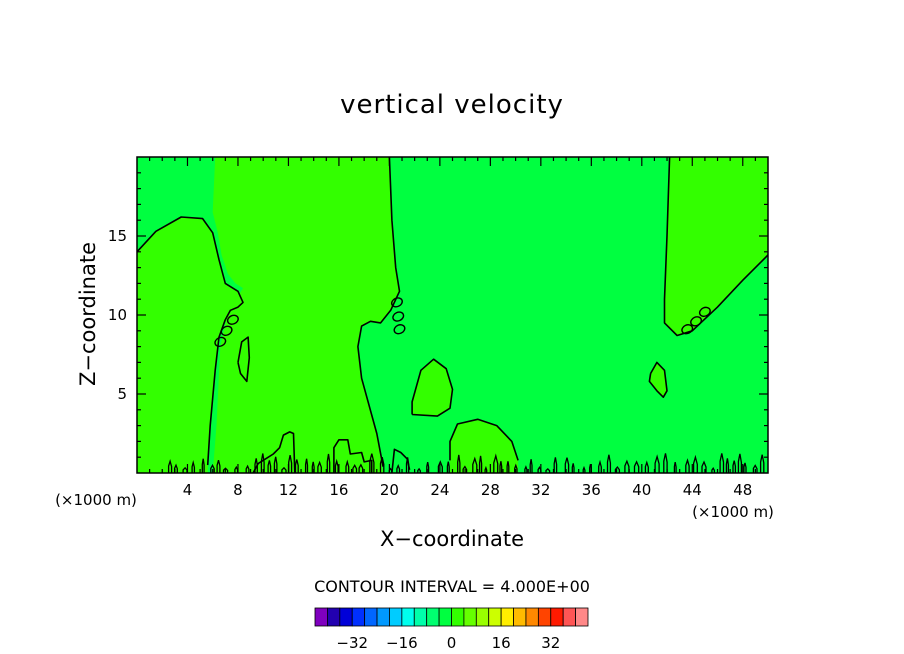 This screenshot has width=904, height=654. What do you see at coordinates (733, 512) in the screenshot?
I see `x-unit-right: (×1000 m)` at bounding box center [733, 512].